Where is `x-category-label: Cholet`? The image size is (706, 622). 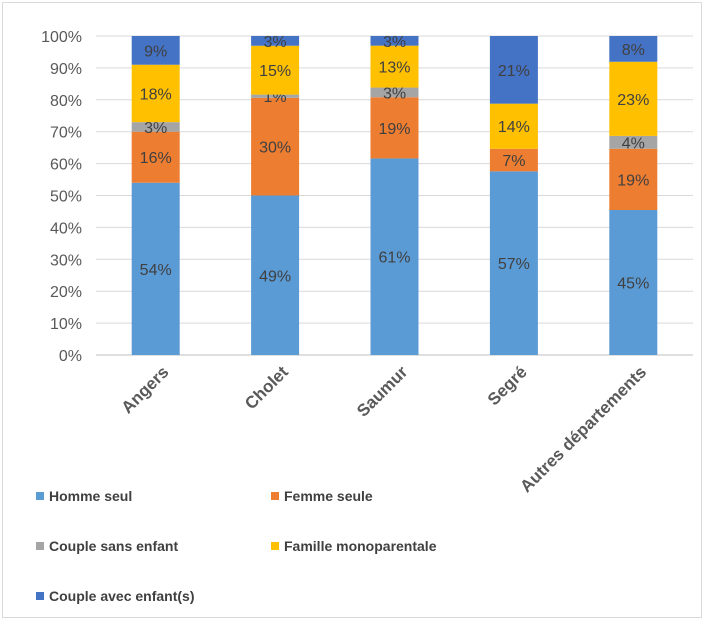
x-category-label: Cholet is located at coordinates (266, 387).